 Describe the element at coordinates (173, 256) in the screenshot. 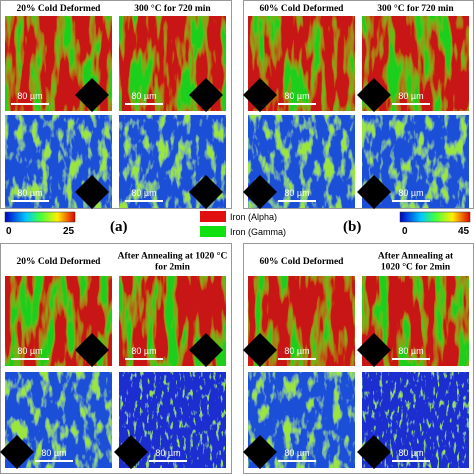

I see `column-header: After Annealing at 1020 °C` at that location.